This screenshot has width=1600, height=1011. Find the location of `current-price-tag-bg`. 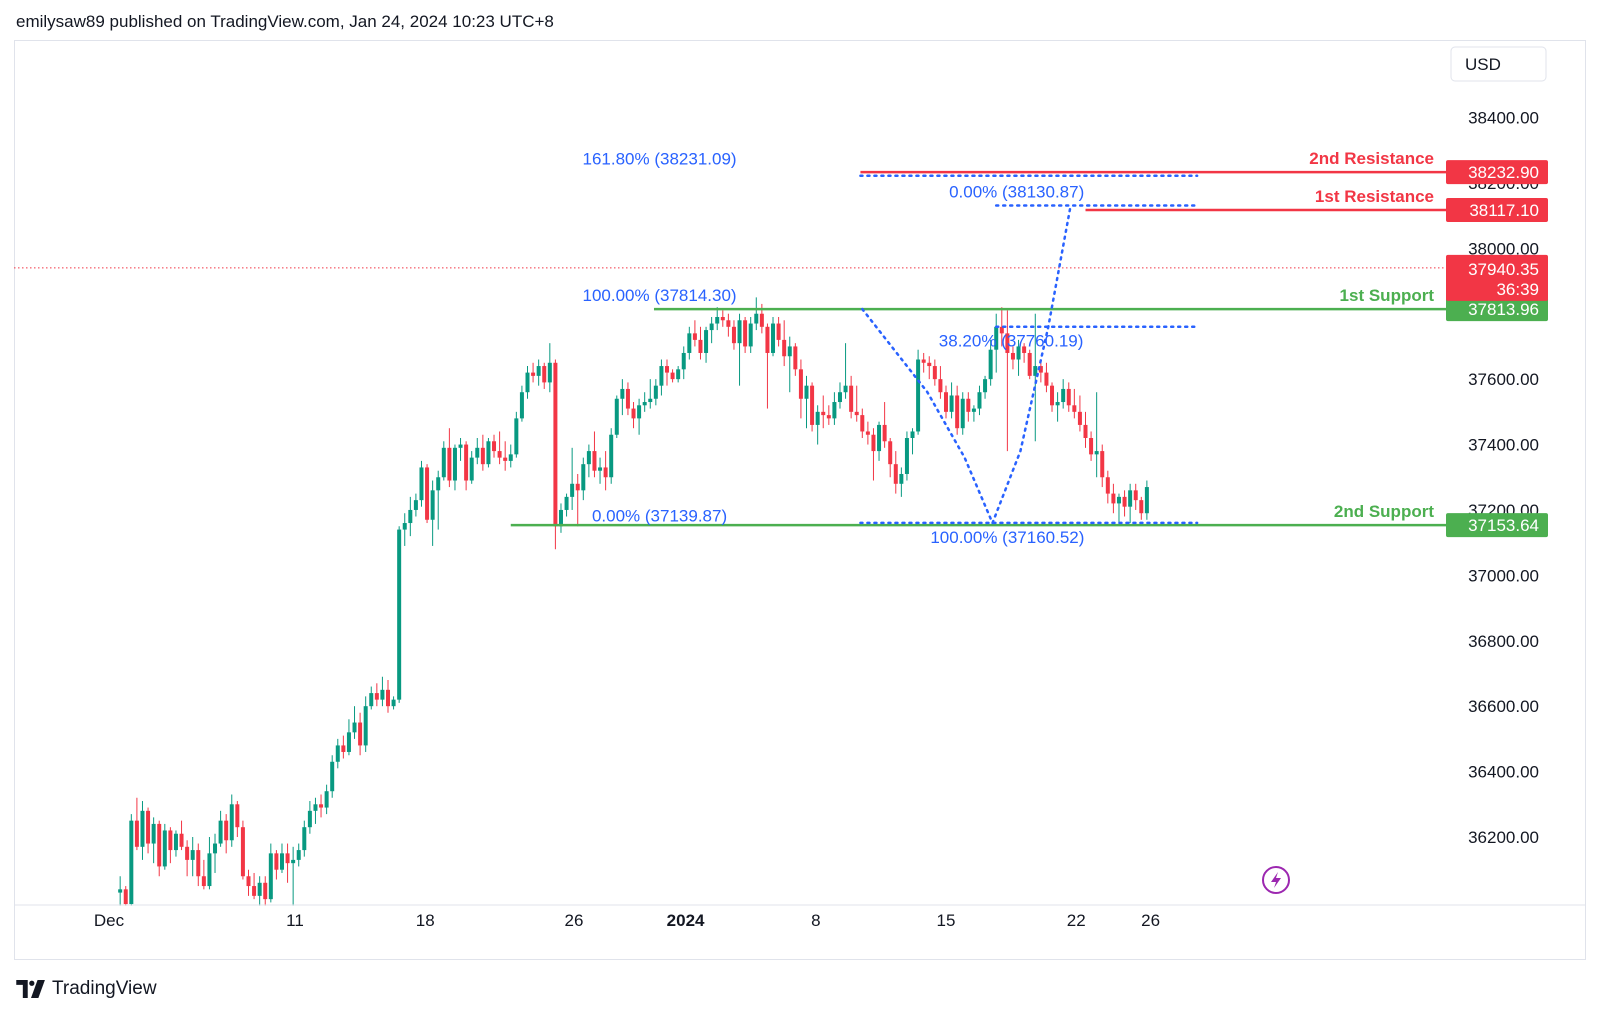

current-price-tag-bg is located at coordinates (1497, 277).